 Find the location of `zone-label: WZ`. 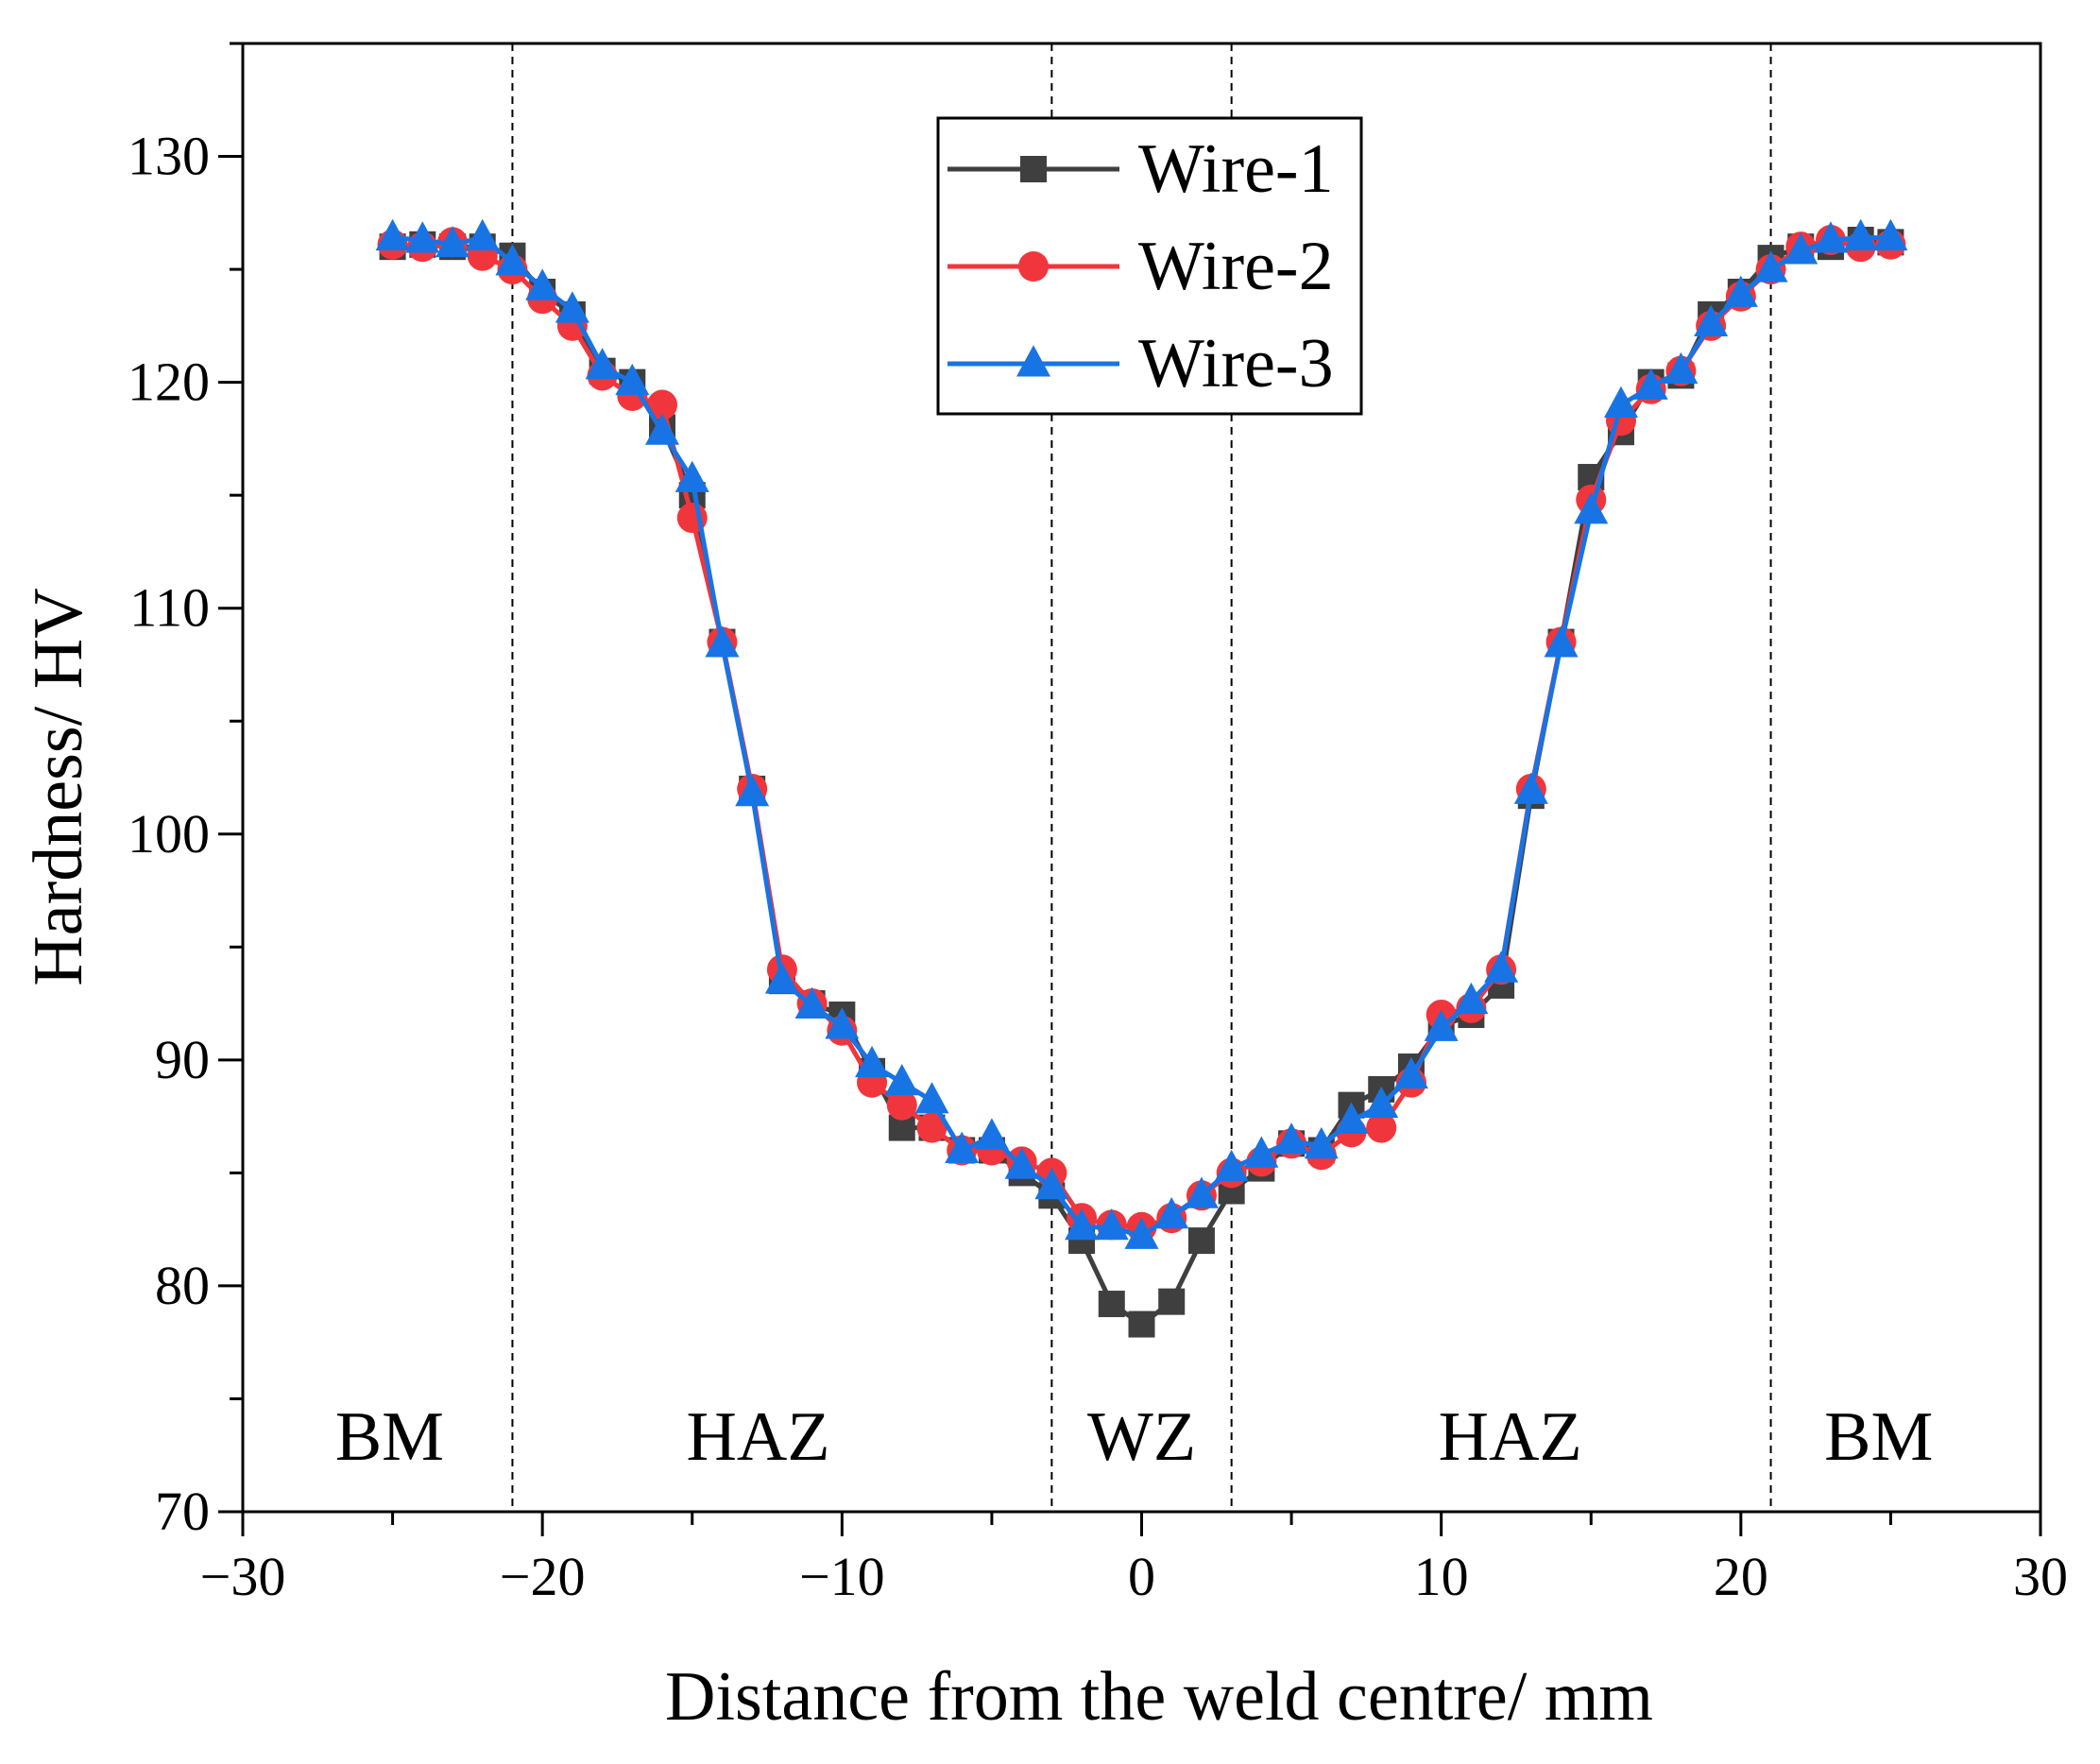

zone-label: WZ is located at coordinates (1141, 1437).